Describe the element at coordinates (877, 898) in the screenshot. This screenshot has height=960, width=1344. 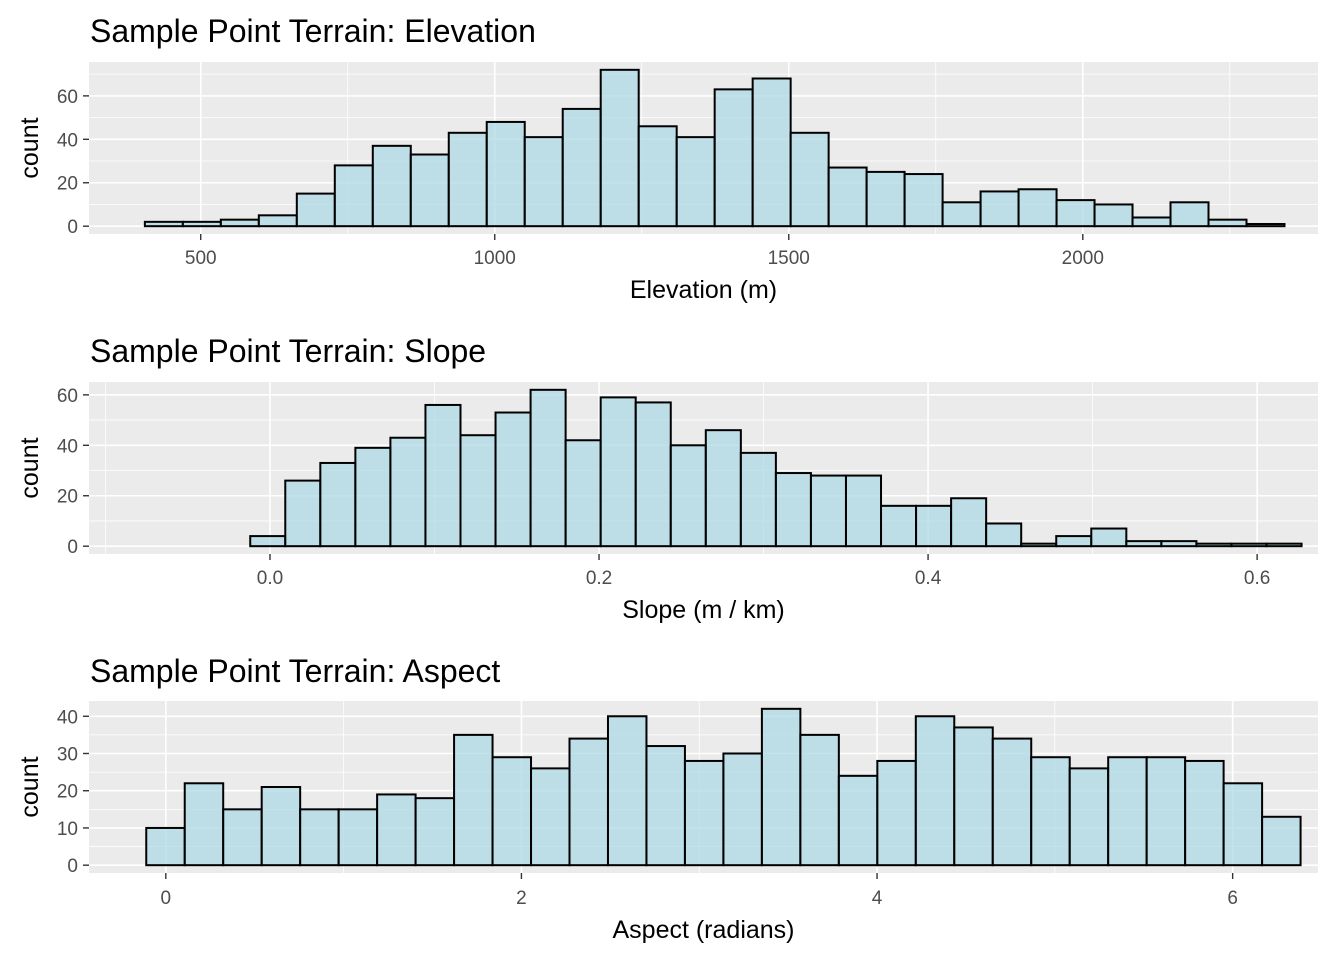
I see `aspect-x-tick-label: 4` at that location.